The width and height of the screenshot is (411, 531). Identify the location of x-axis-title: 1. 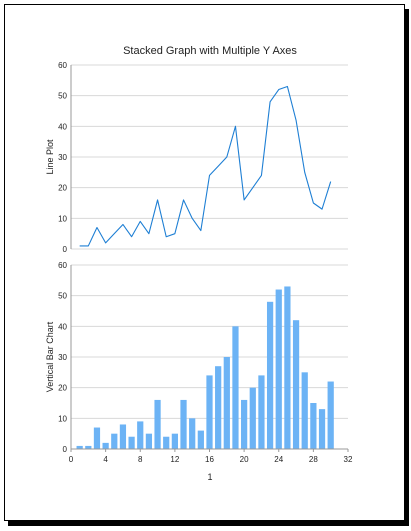
(209, 477).